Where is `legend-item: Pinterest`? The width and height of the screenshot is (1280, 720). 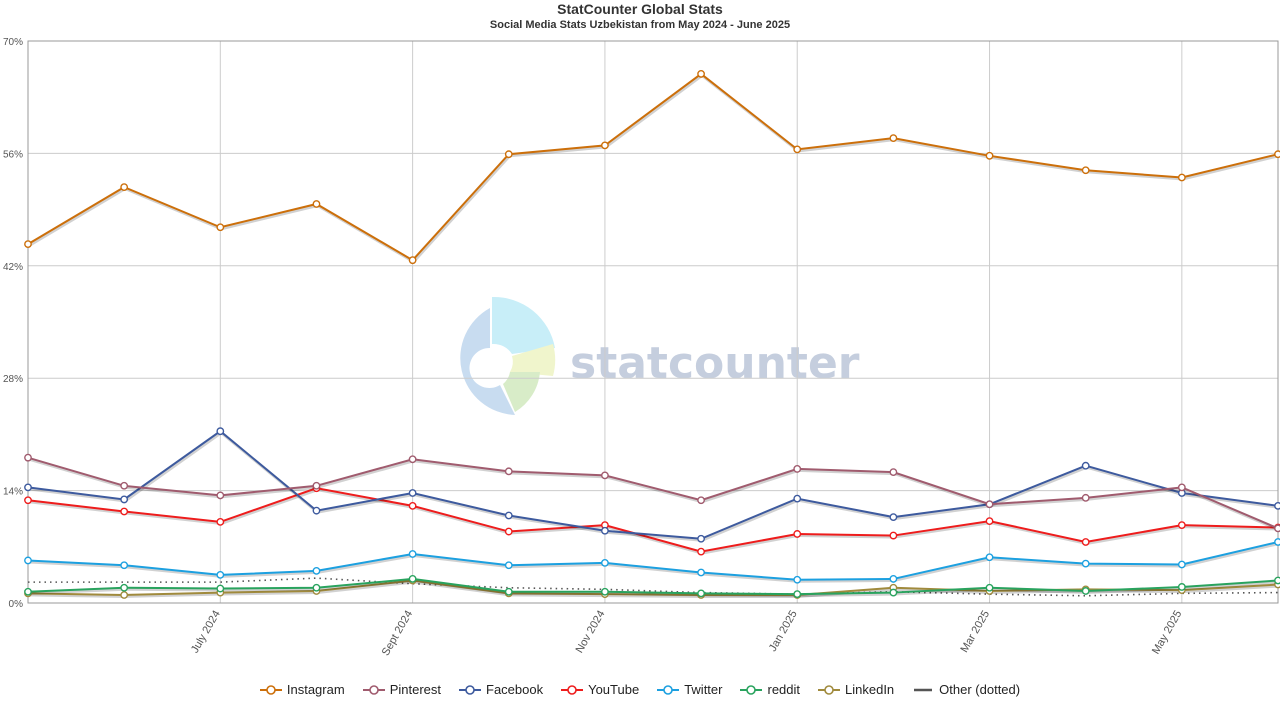 legend-item: Pinterest is located at coordinates (401, 689).